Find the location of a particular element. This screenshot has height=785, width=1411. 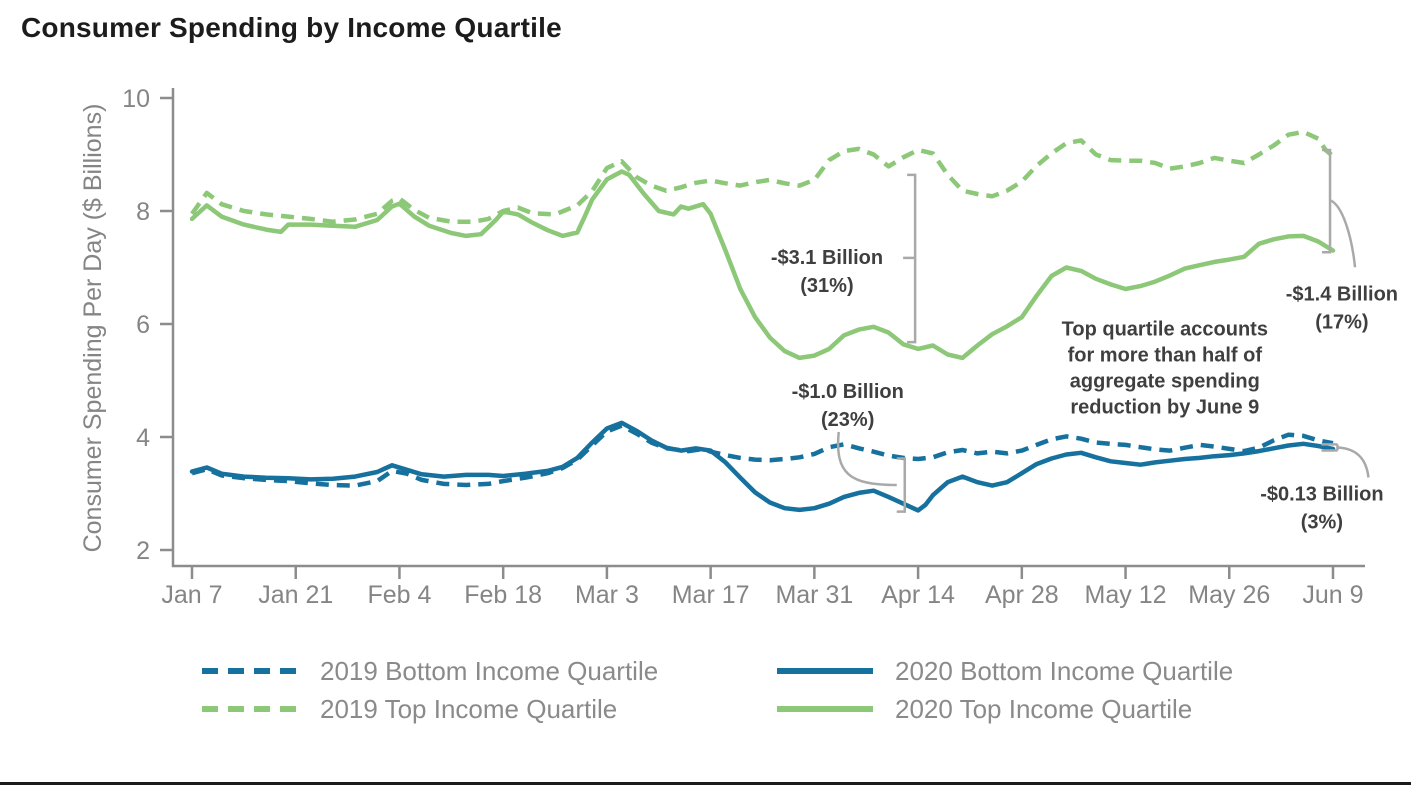

y-axis-label: Consumer Spending Per Day ($ Billions) is located at coordinates (93, 328).